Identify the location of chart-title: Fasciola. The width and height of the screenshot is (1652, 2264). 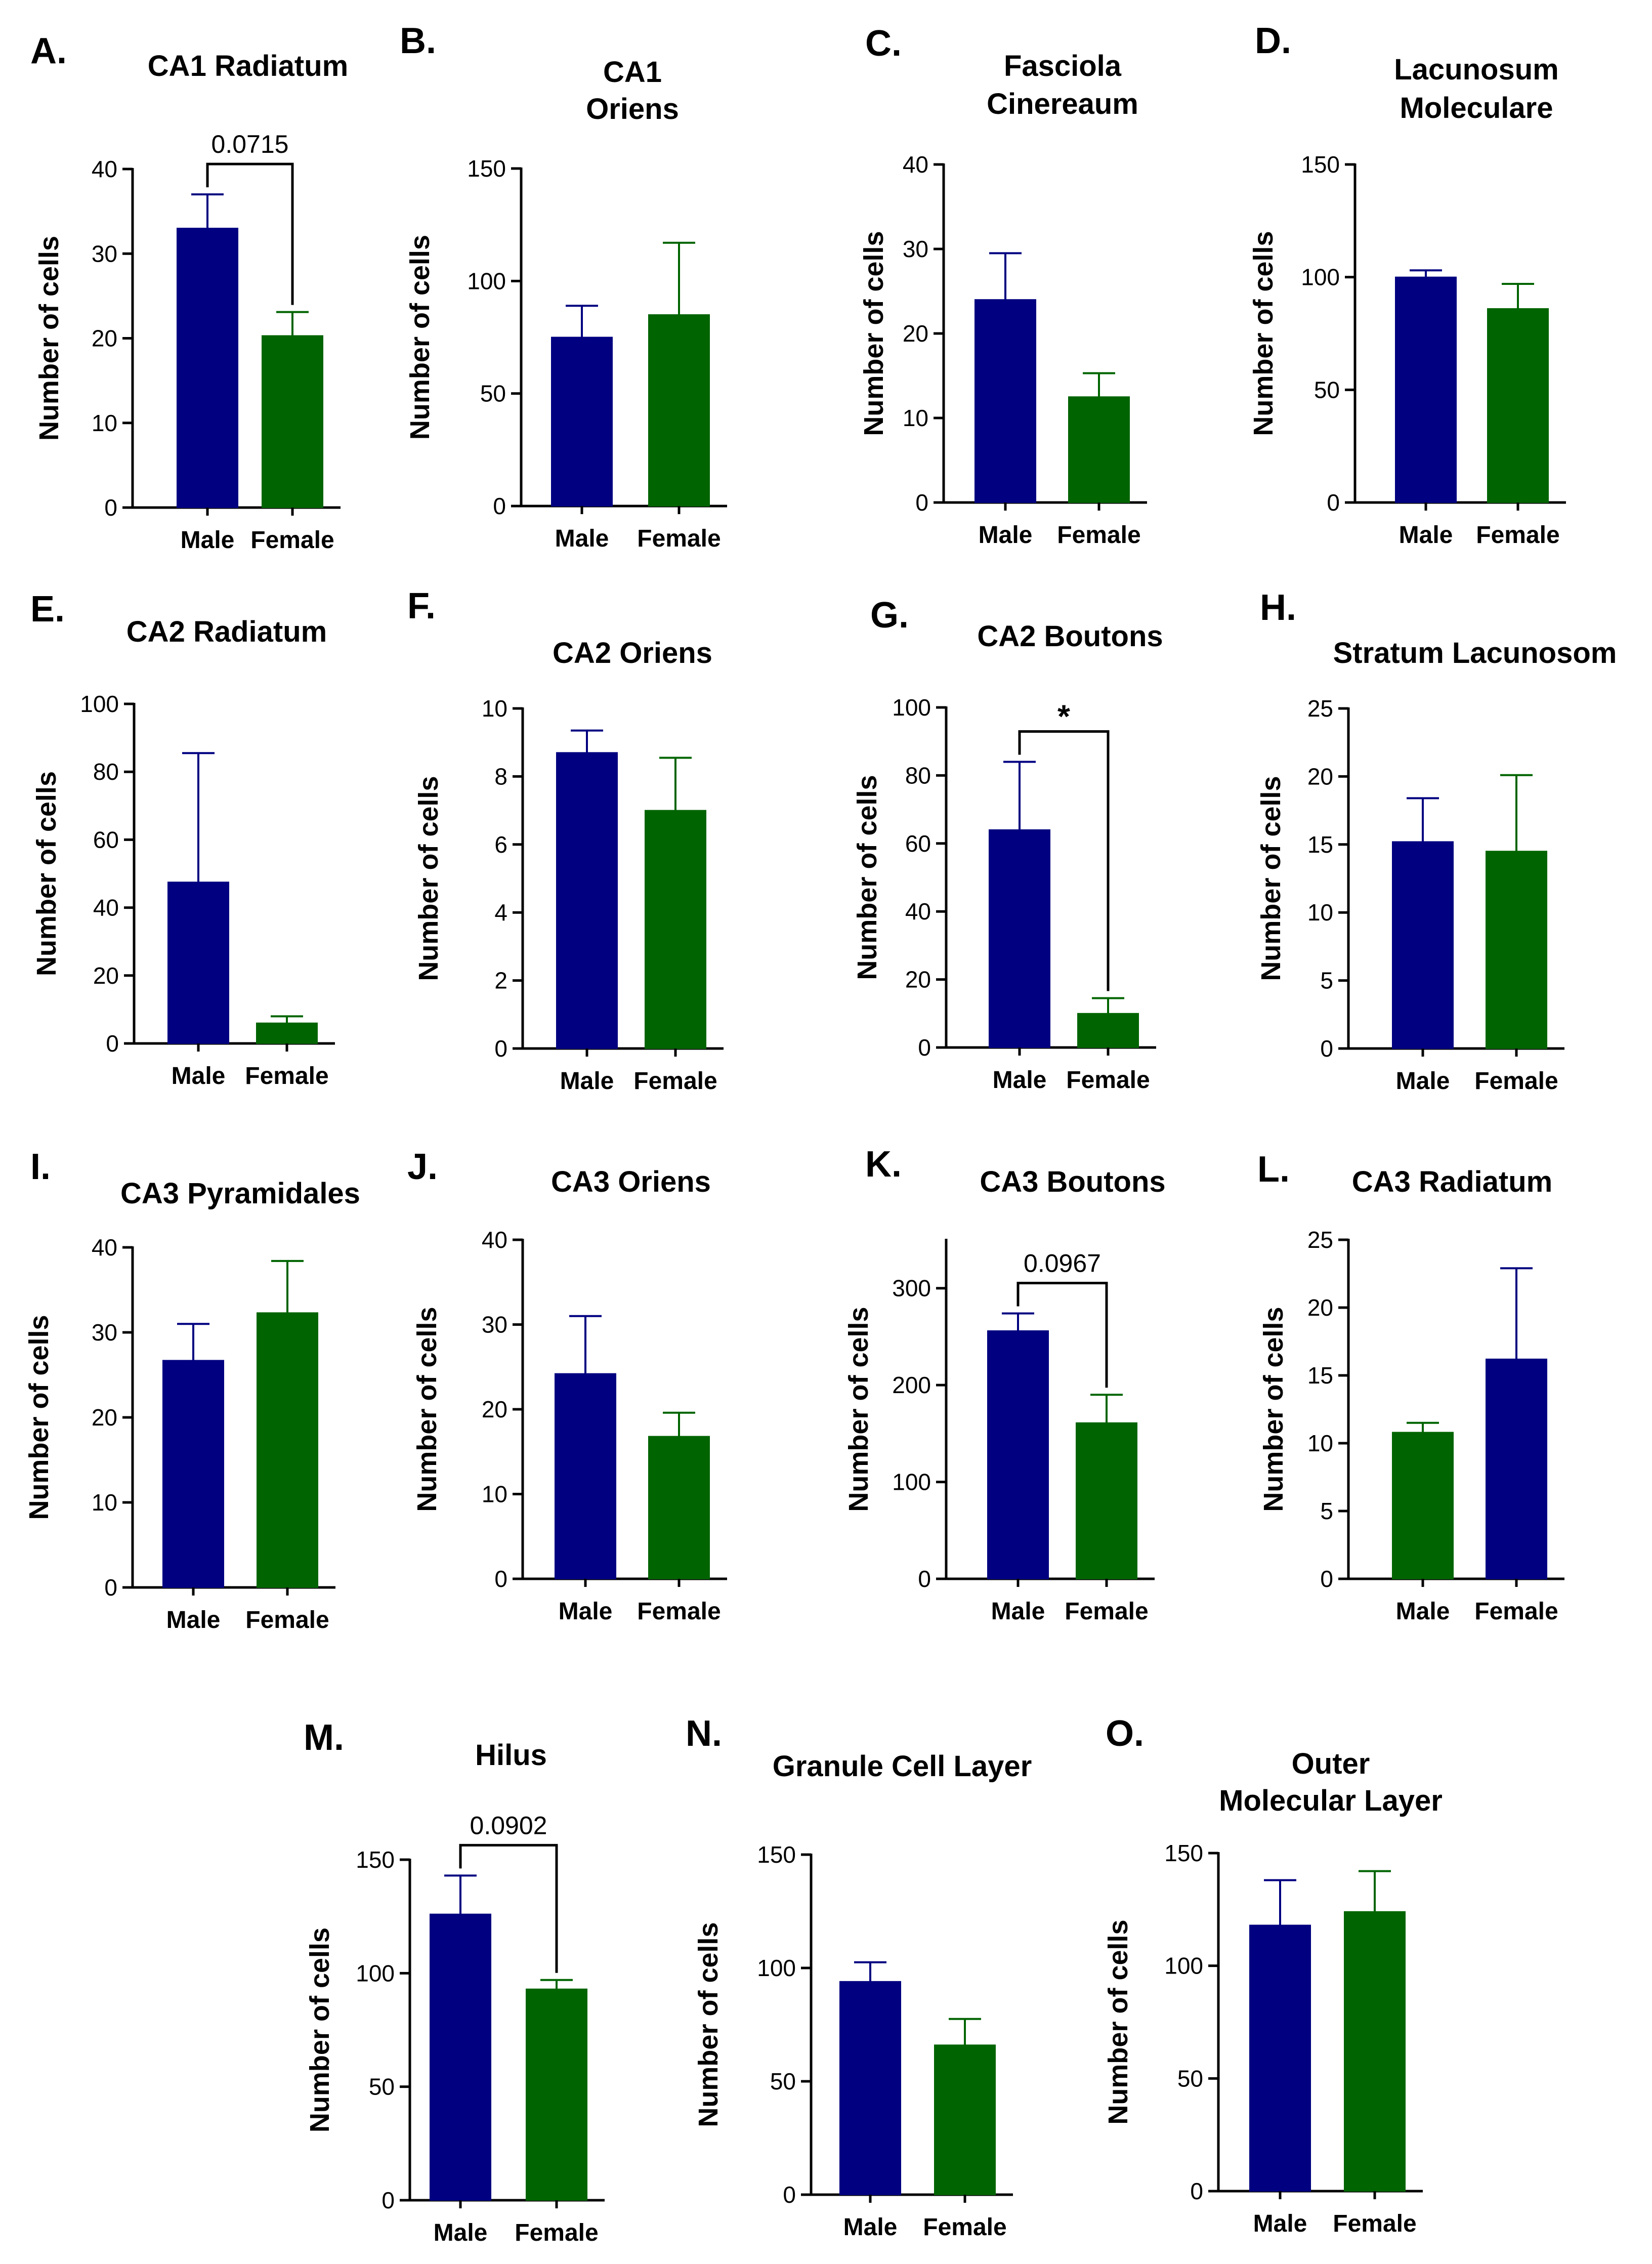
(1063, 66).